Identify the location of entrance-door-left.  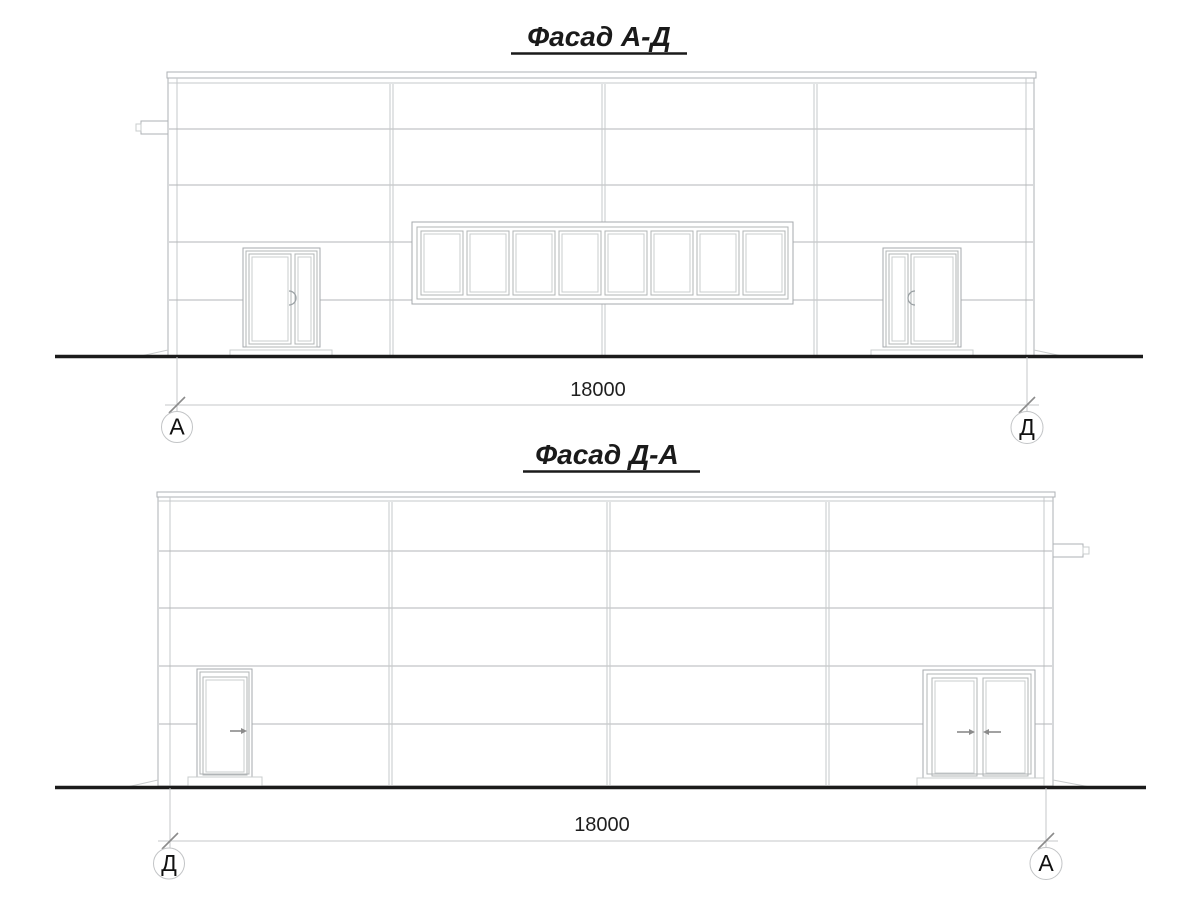
(281, 297).